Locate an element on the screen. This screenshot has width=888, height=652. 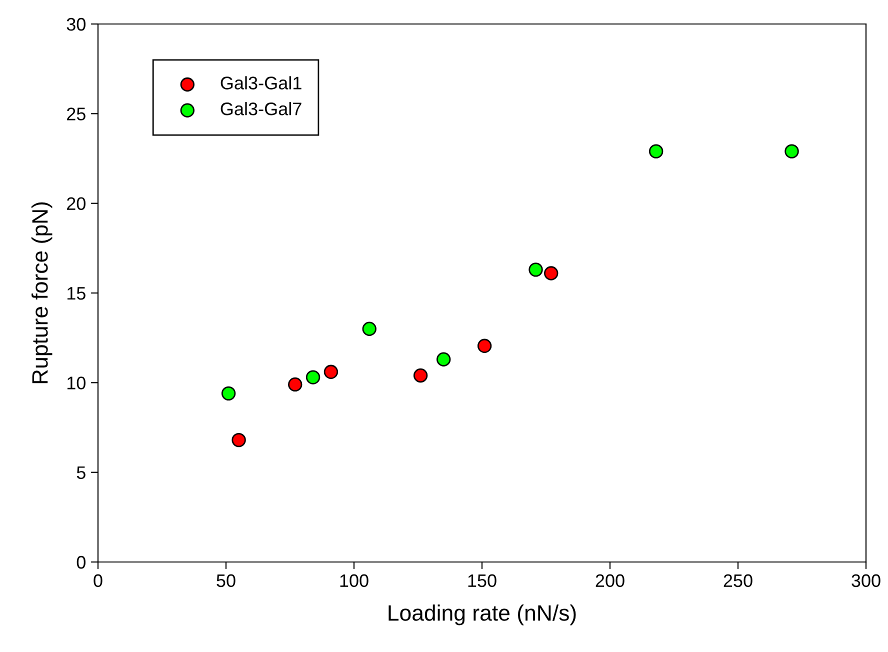
x-axis-title: Loading rate (nN/s) is located at coordinates (482, 615).